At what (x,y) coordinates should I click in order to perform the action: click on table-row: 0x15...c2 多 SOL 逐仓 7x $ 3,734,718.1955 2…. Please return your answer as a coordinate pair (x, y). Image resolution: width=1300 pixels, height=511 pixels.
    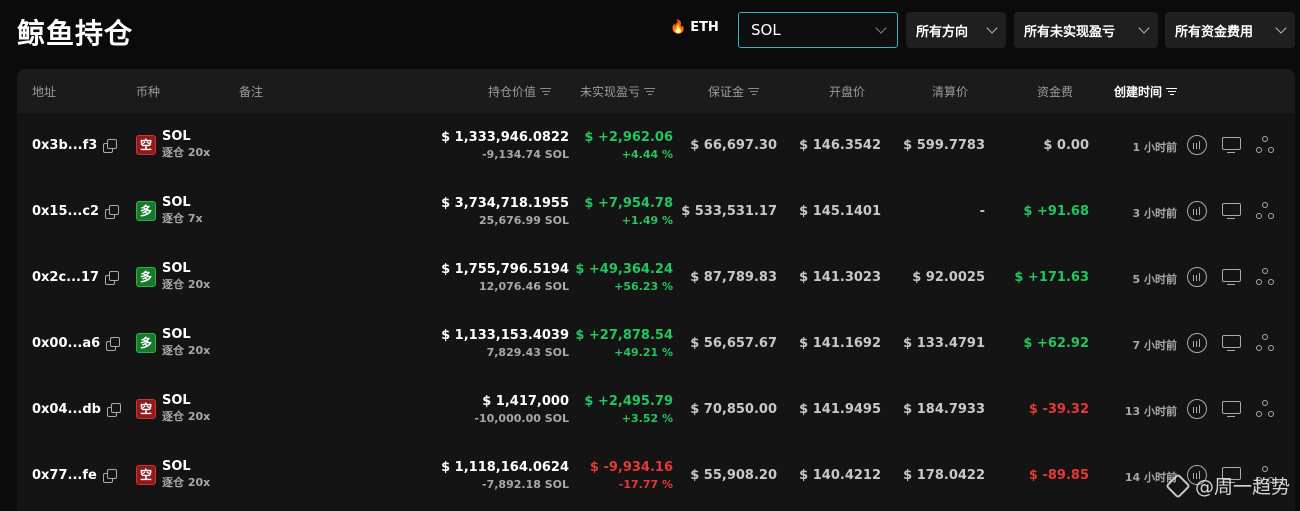
    Looking at the image, I should click on (656, 212).